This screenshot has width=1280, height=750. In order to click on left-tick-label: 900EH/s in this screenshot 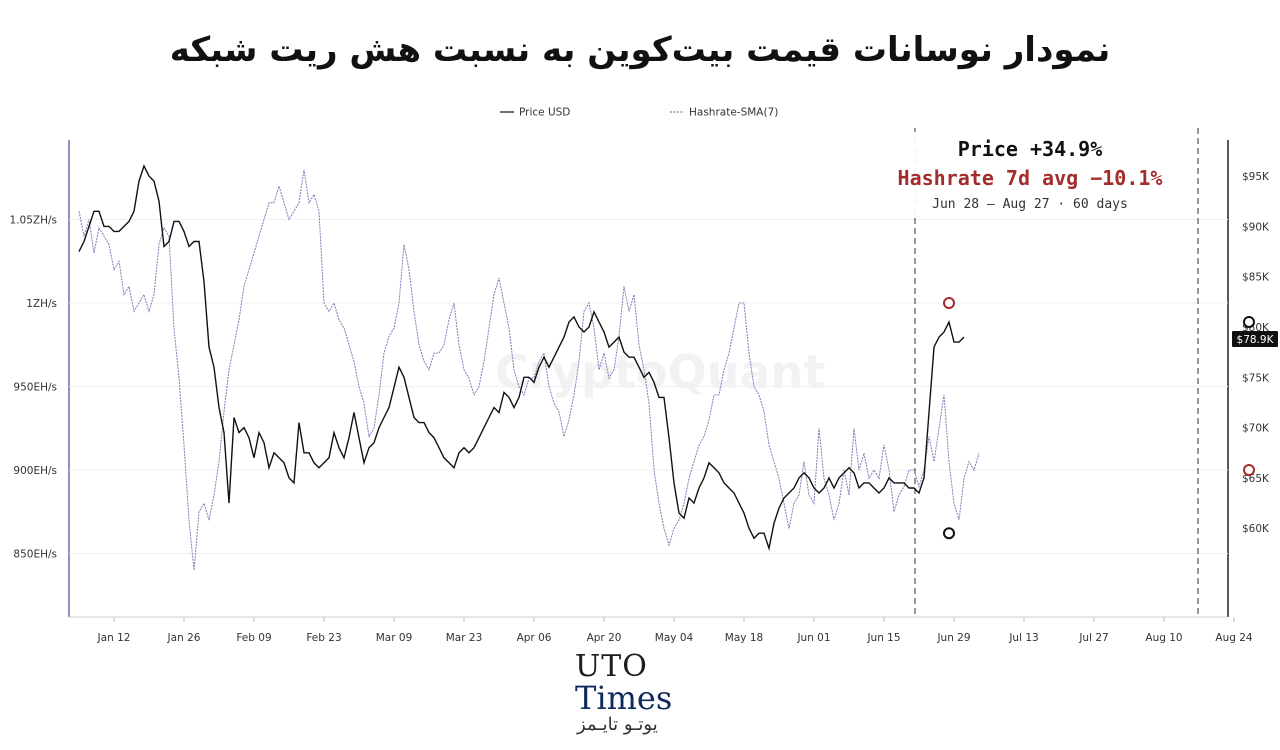, I will do `click(35, 471)`.